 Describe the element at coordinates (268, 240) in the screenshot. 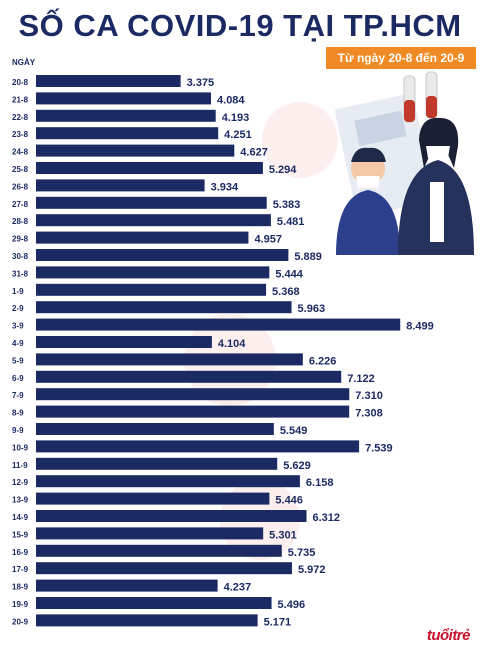

I see `value-label: 4.957` at that location.